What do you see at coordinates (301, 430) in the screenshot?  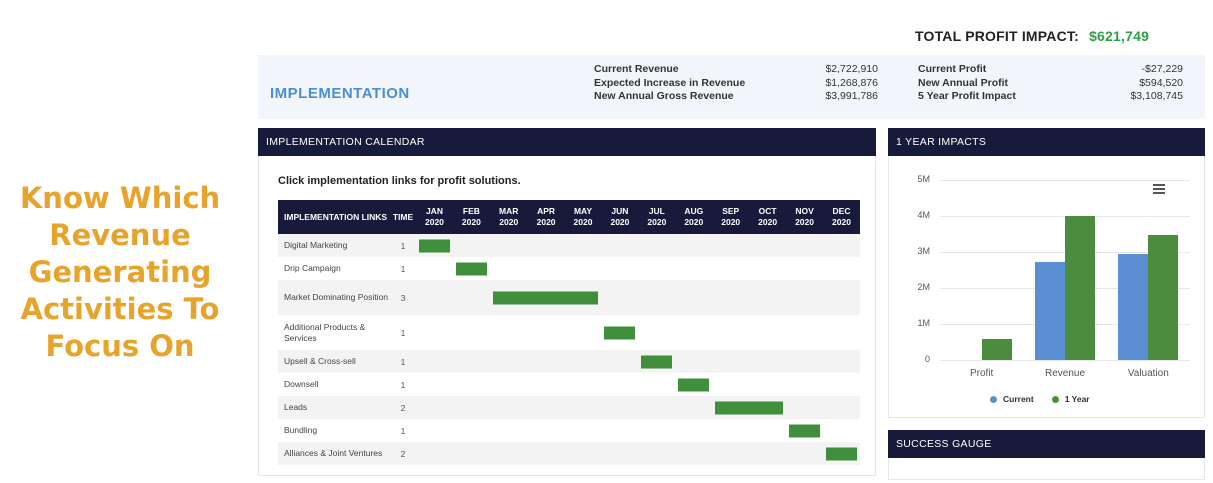 I see `implementation-link: Bundling` at bounding box center [301, 430].